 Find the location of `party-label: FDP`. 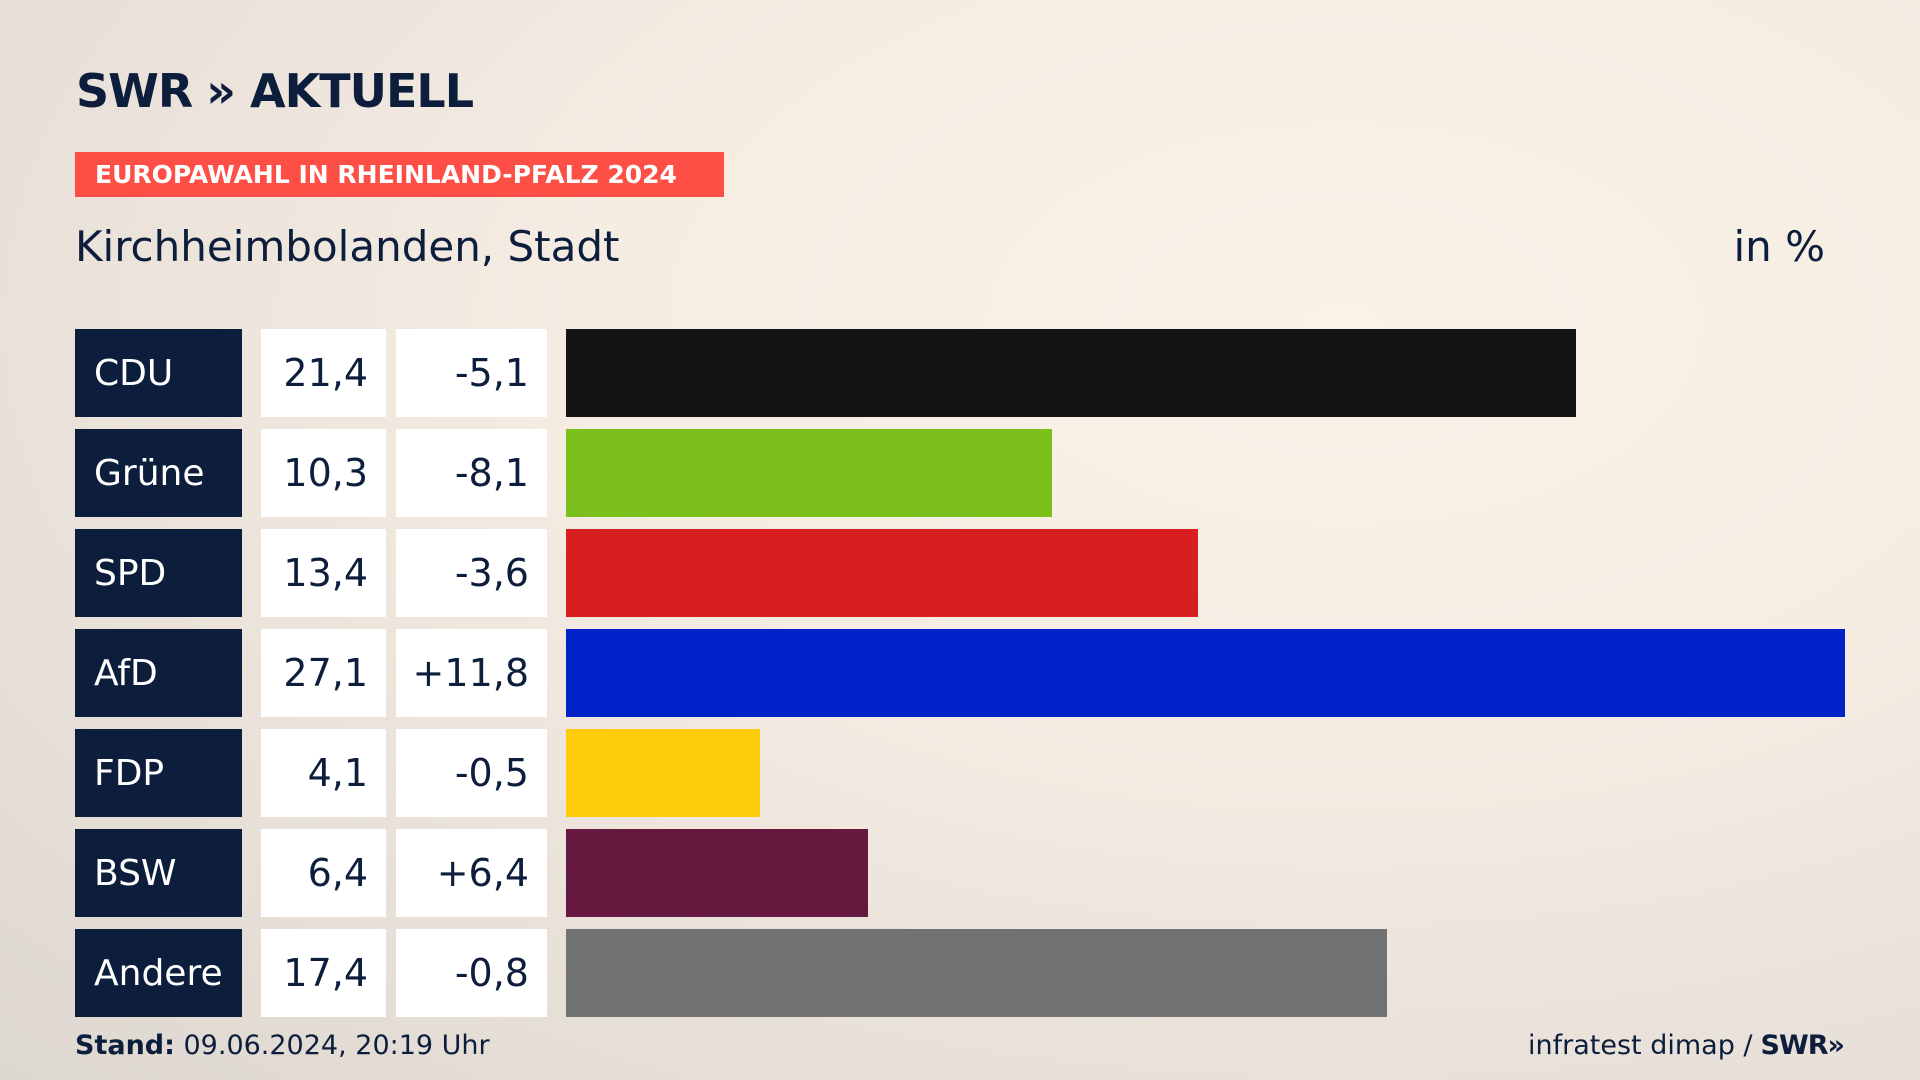

party-label: FDP is located at coordinates (158, 773).